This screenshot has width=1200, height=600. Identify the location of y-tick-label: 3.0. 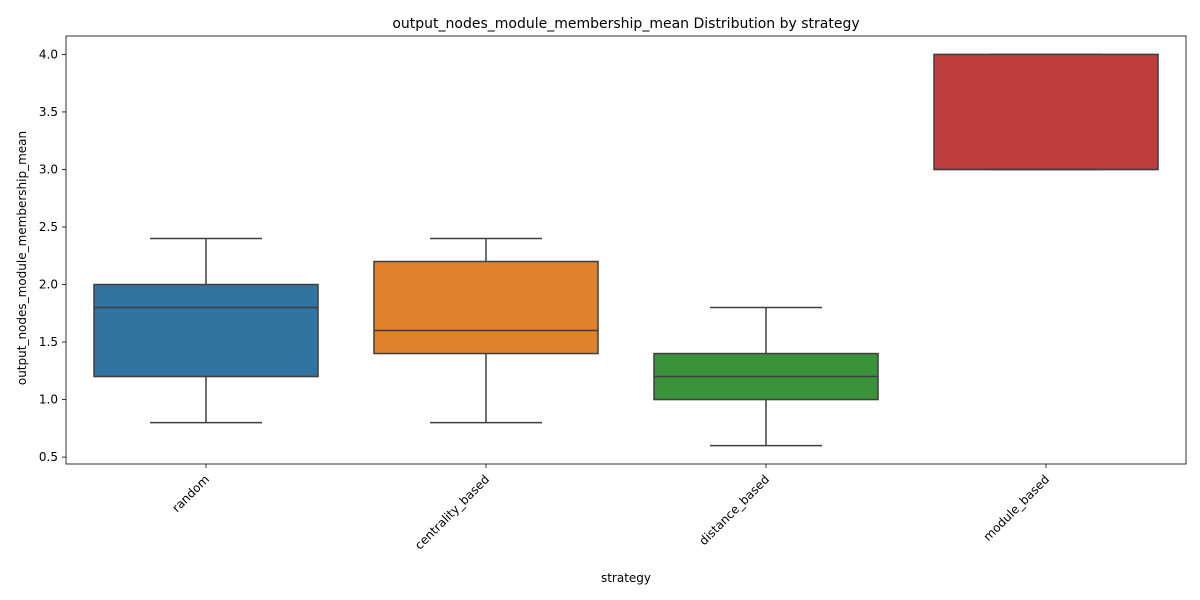
(48, 169).